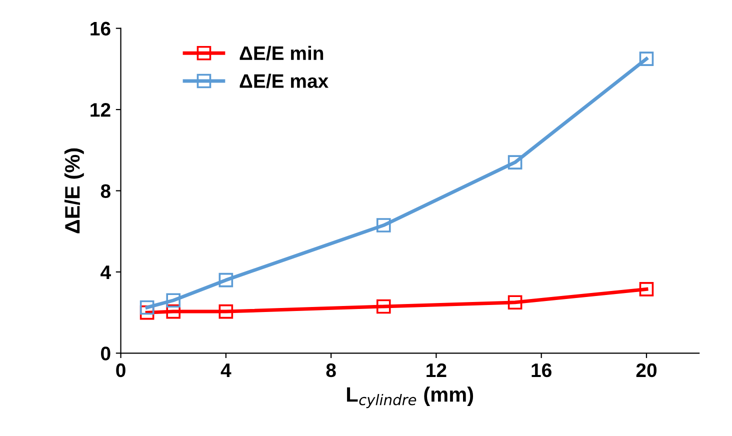 The image size is (732, 436). What do you see at coordinates (331, 370) in the screenshot?
I see `x-tick-label: 8` at bounding box center [331, 370].